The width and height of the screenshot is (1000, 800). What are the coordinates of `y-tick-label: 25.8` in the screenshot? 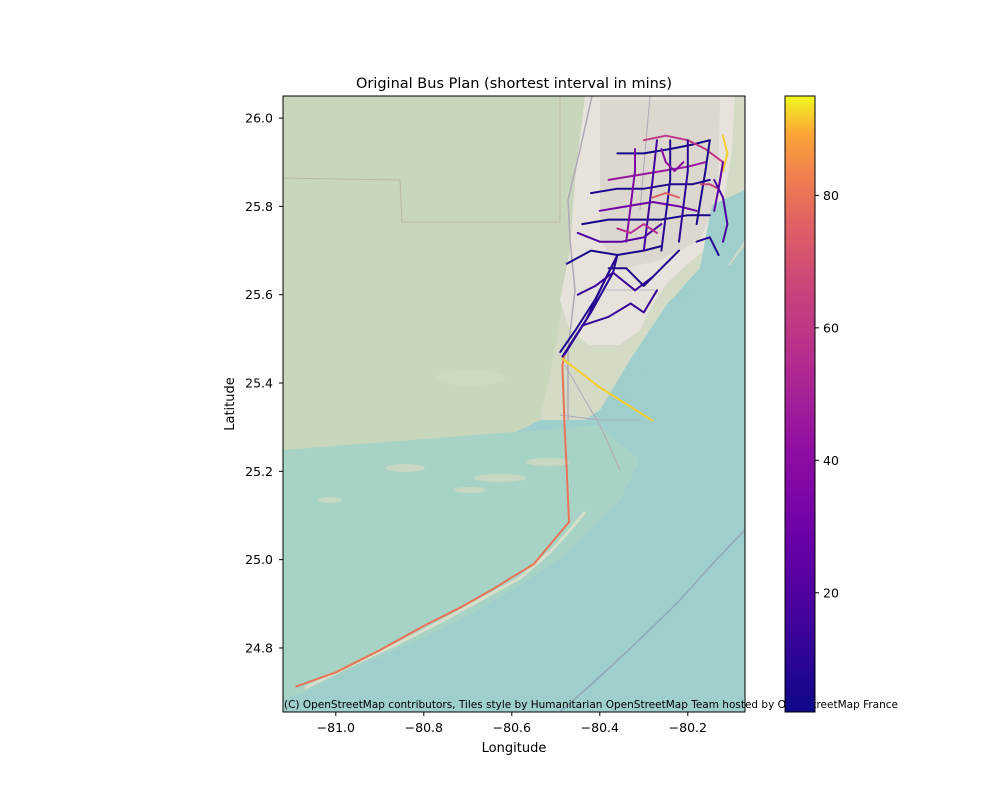 It's located at (259, 206).